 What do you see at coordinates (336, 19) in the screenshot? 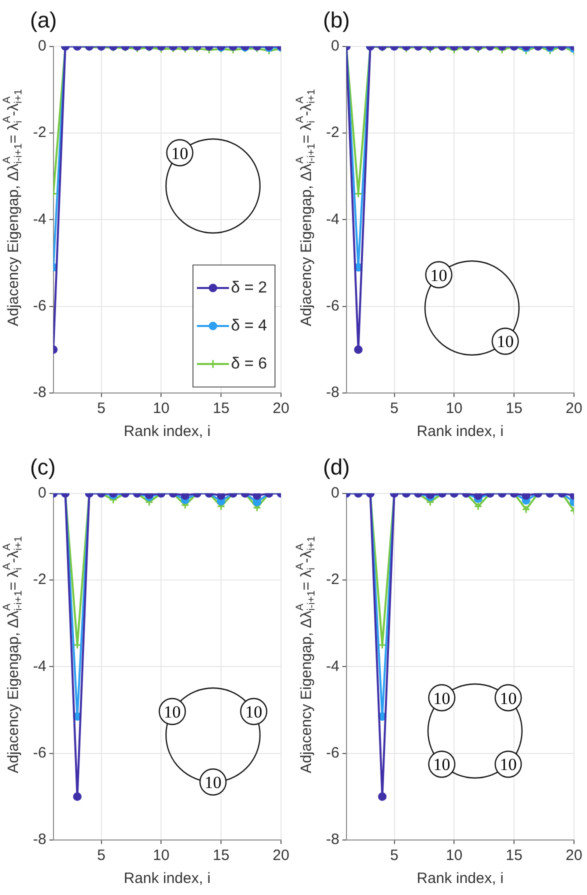
I see `chart-title: (b)` at bounding box center [336, 19].